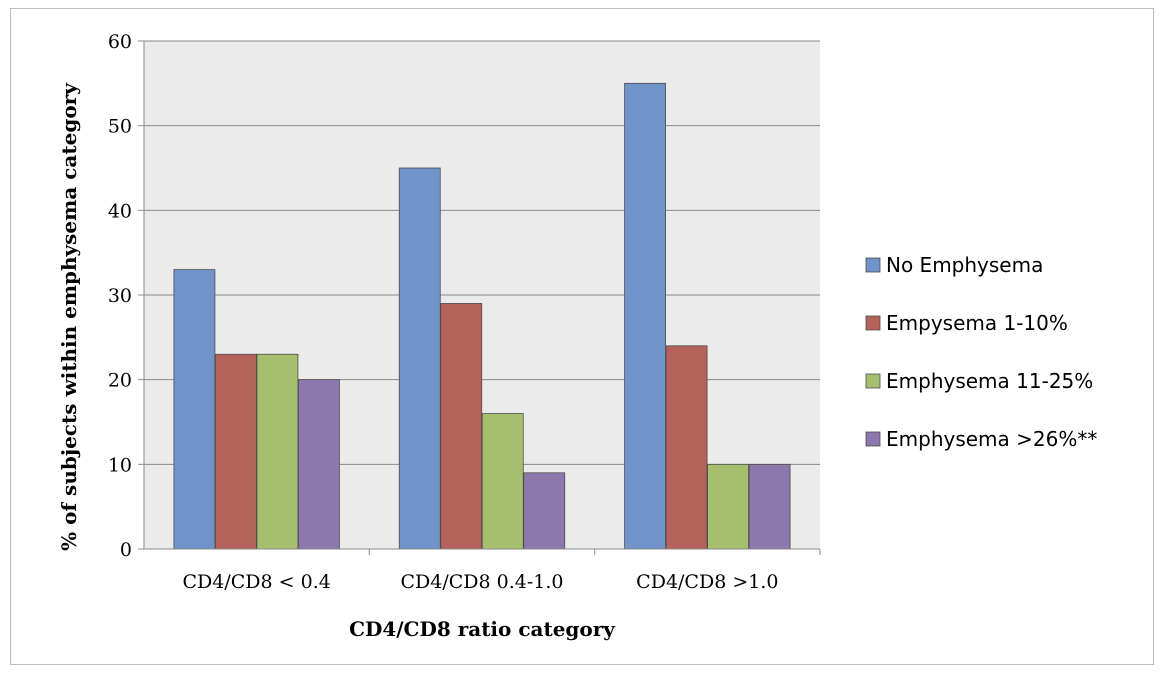  What do you see at coordinates (482, 629) in the screenshot?
I see `x-axis-title: CD4/CD8 ratio category` at bounding box center [482, 629].